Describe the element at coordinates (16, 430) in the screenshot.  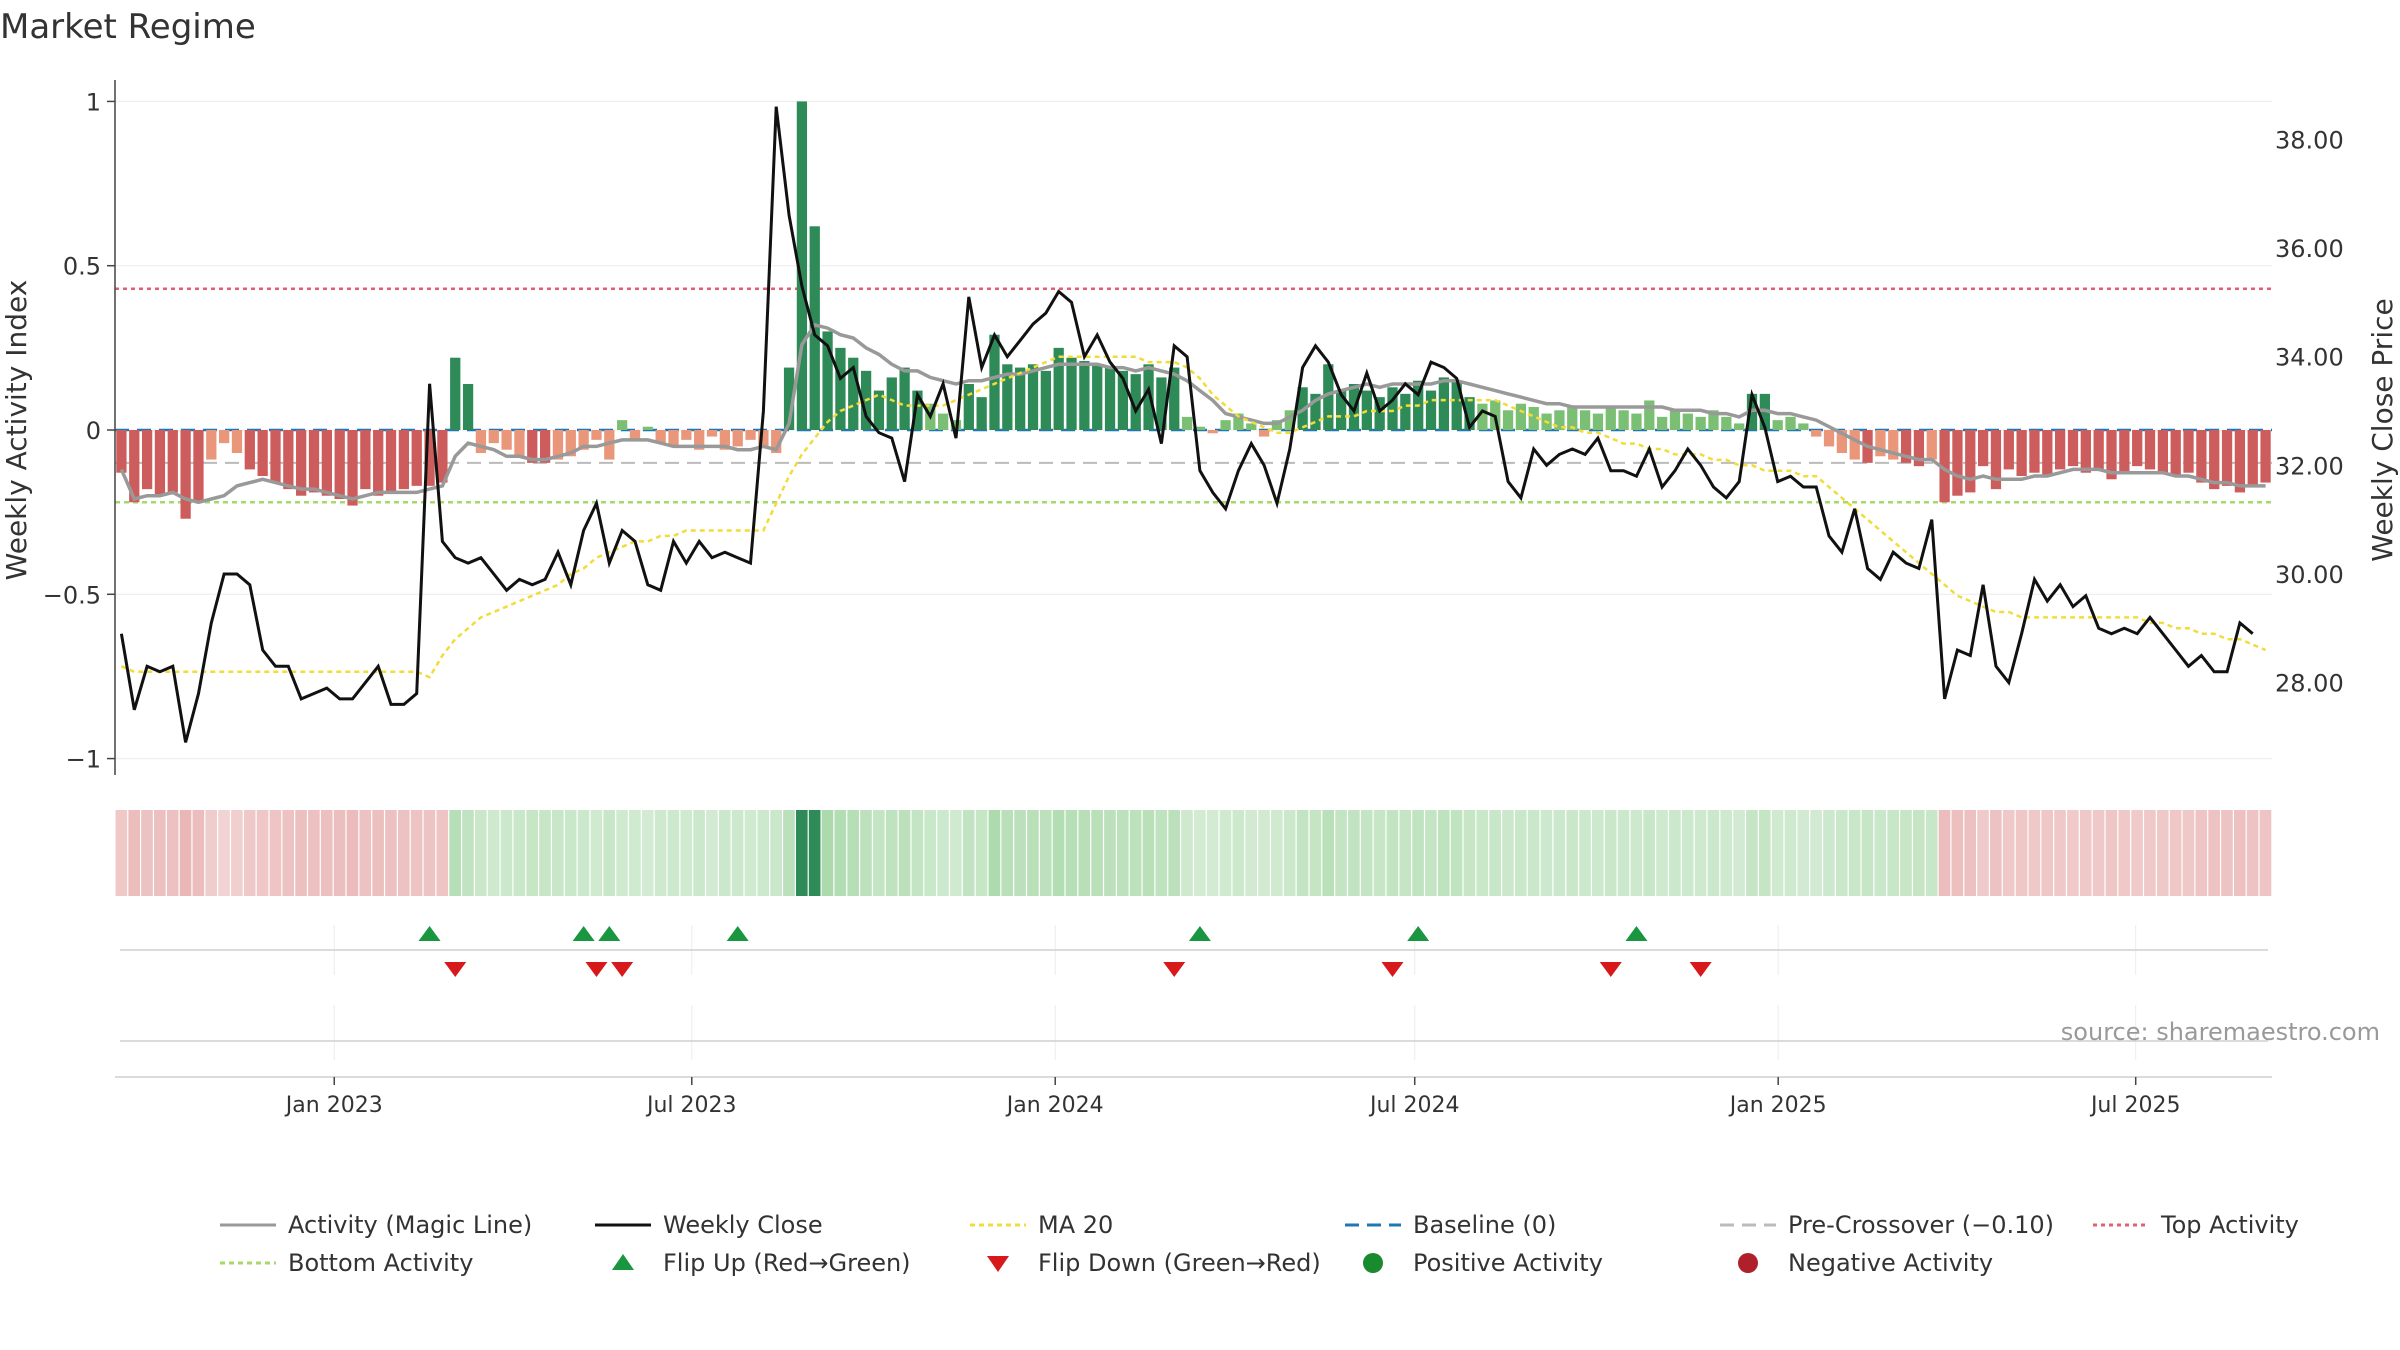
I see `left-axis-label: Weekly Activity Index` at that location.